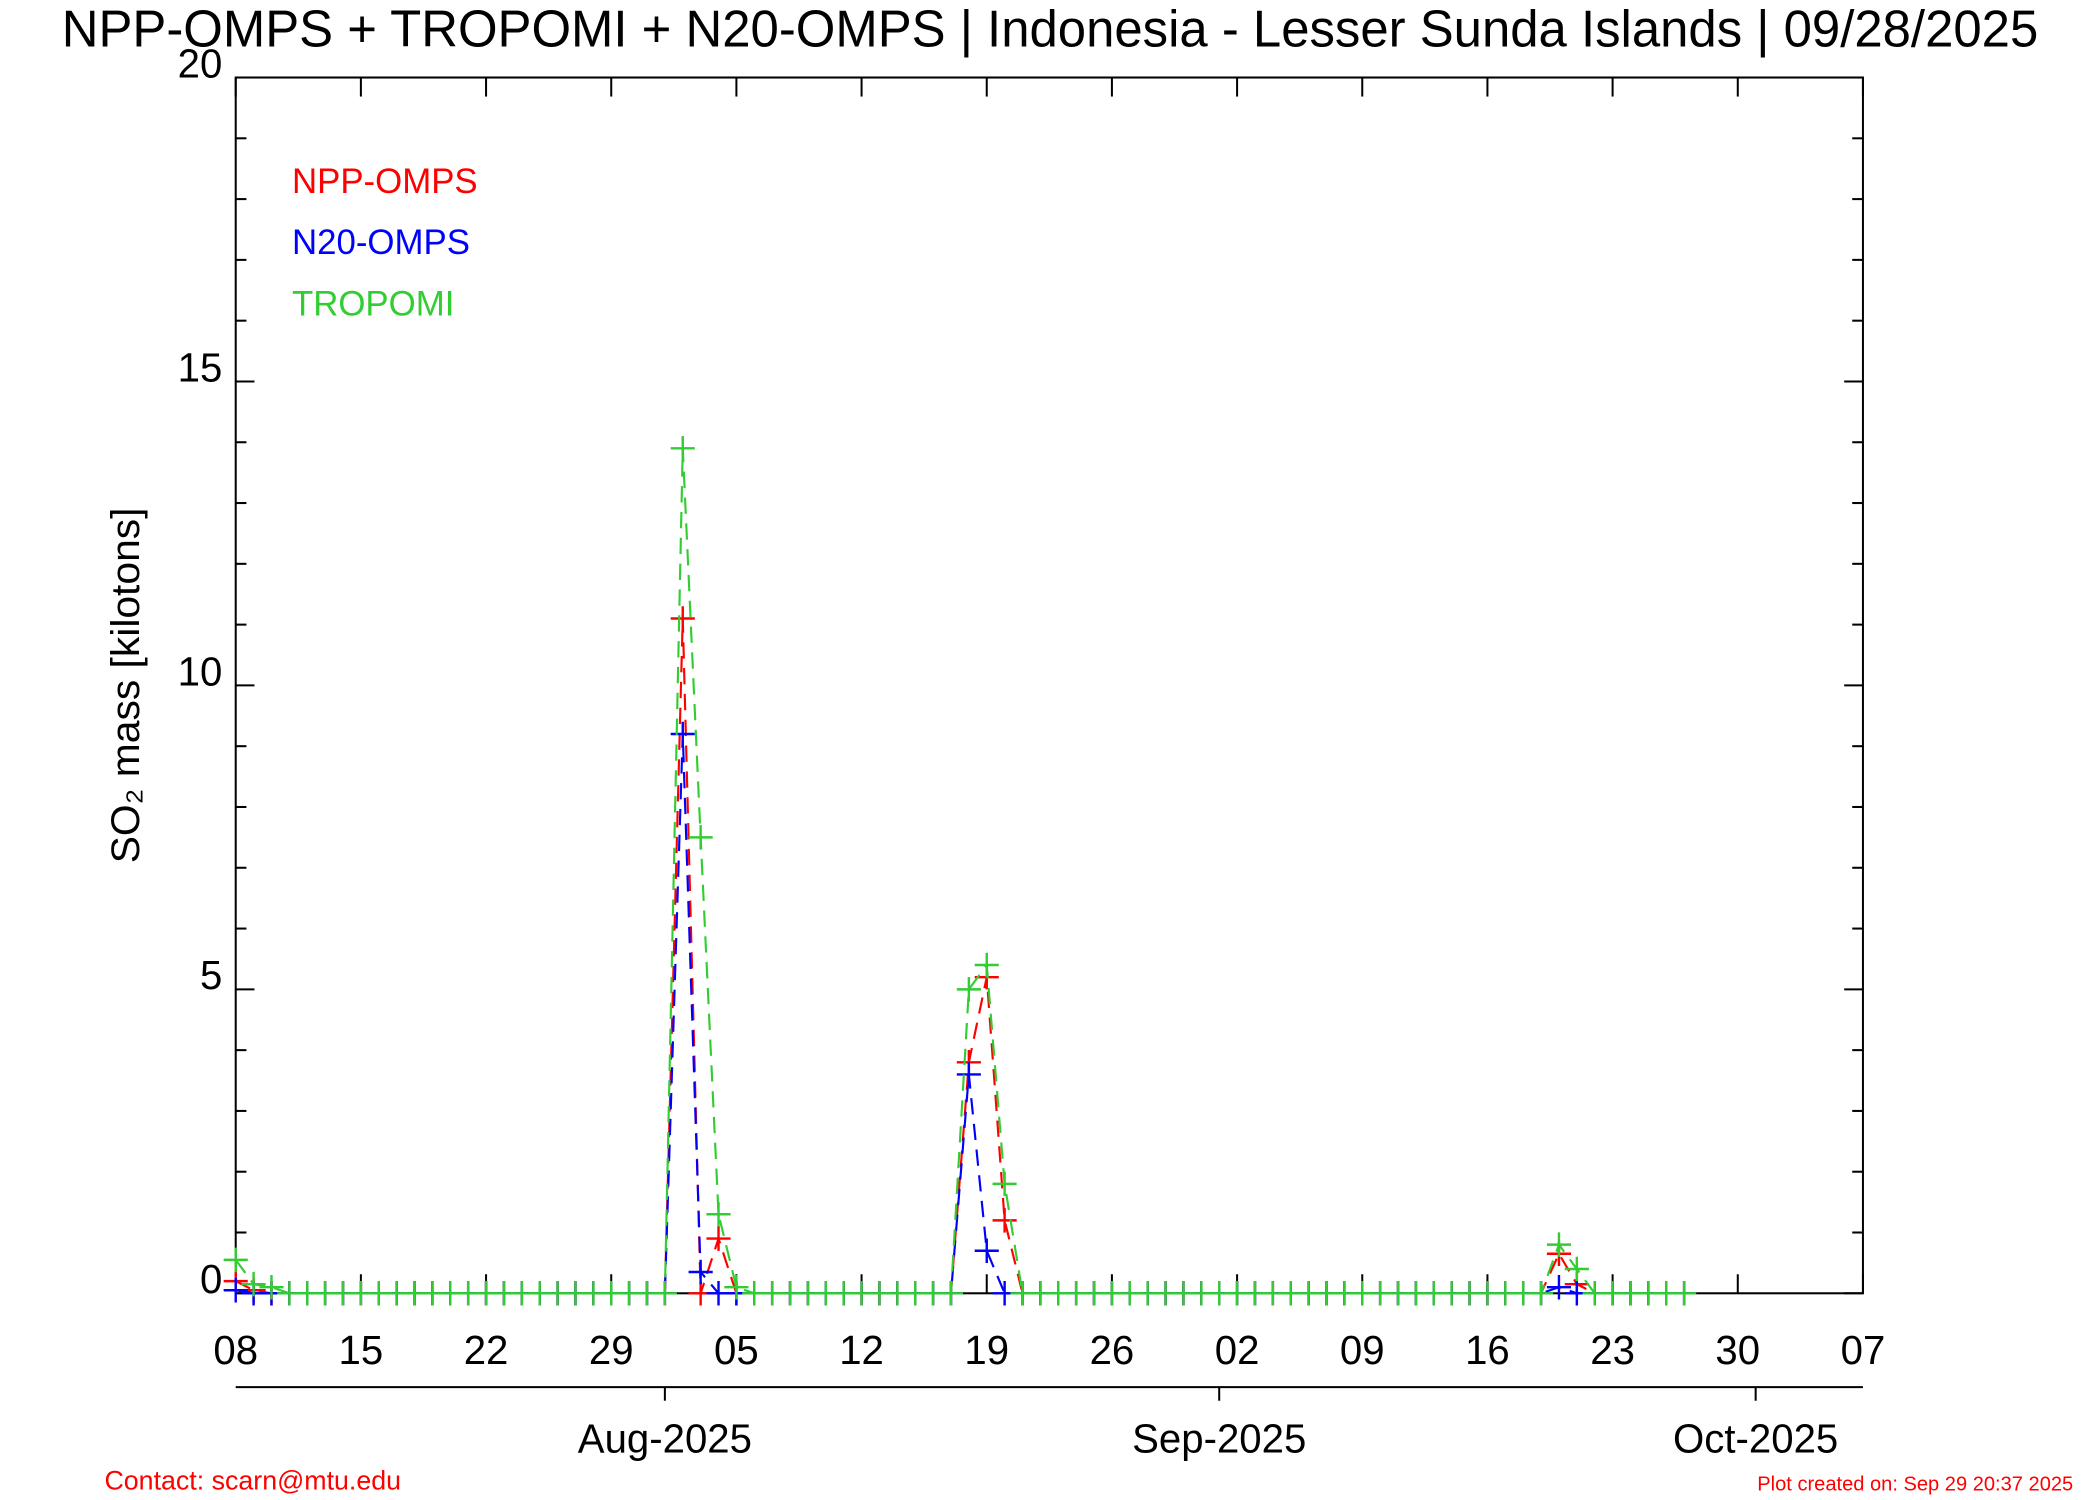 The image size is (2100, 1500). What do you see at coordinates (381, 242) in the screenshot?
I see `legend-entry: N20-OMPS` at bounding box center [381, 242].